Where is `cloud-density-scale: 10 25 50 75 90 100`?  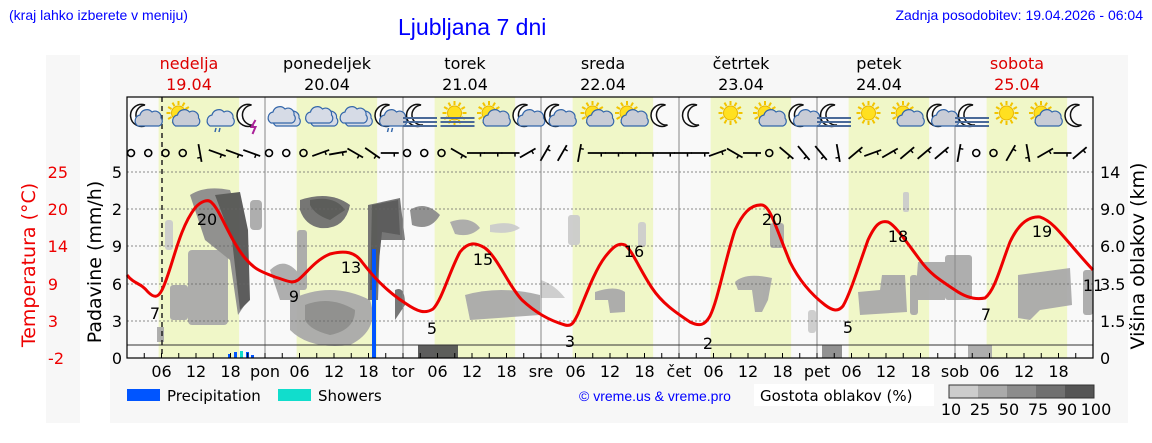
cloud-density-scale: 10 25 50 75 90 100 is located at coordinates (1026, 401).